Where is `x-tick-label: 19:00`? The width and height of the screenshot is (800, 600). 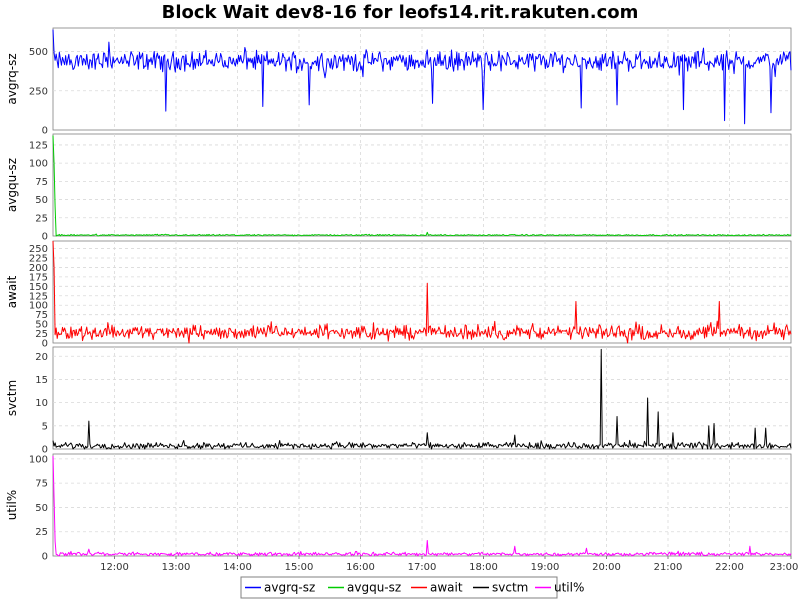
x-tick-label: 19:00 is located at coordinates (545, 567).